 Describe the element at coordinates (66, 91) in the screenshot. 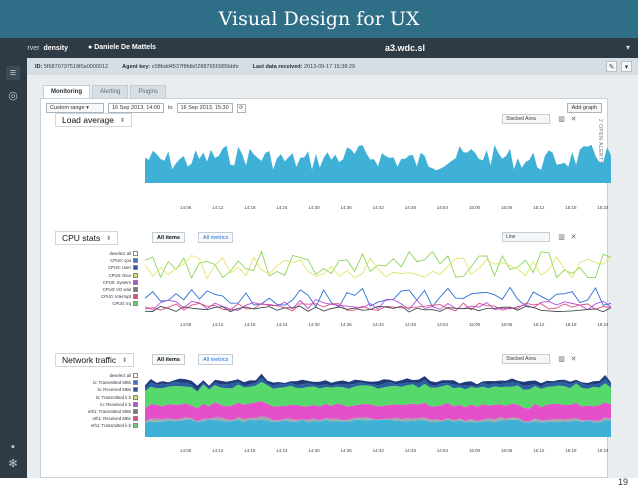

I see `tab-monitoring: Monitoring` at that location.